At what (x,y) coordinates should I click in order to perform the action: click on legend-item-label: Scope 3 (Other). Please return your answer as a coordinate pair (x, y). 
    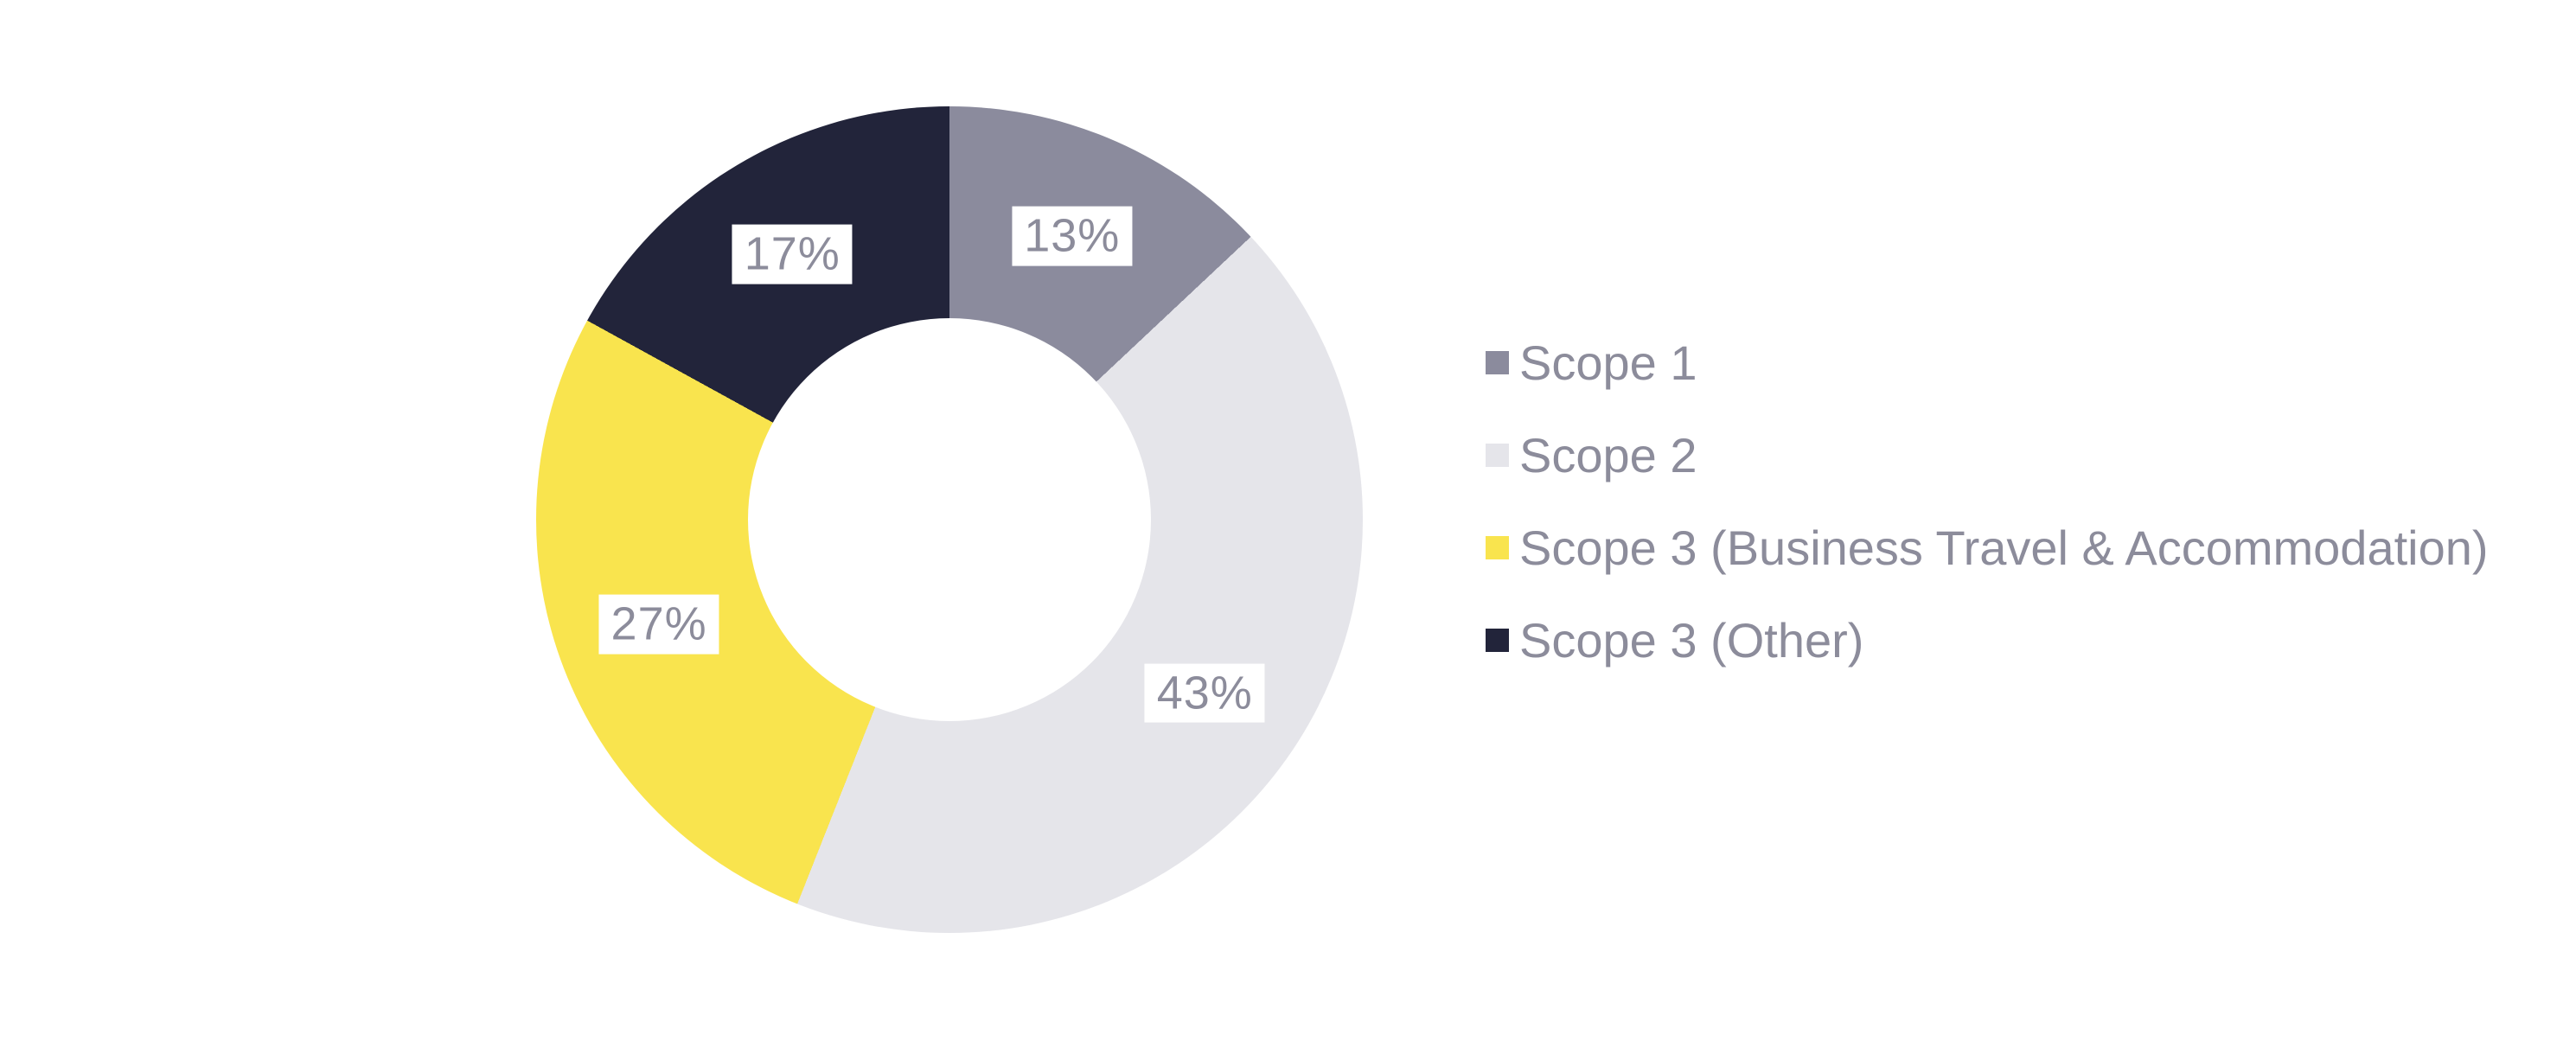
    Looking at the image, I should click on (1691, 640).